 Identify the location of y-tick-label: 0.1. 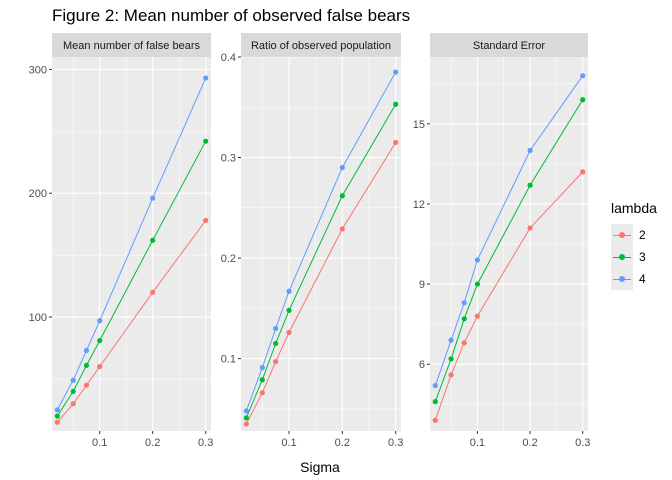
(228, 360).